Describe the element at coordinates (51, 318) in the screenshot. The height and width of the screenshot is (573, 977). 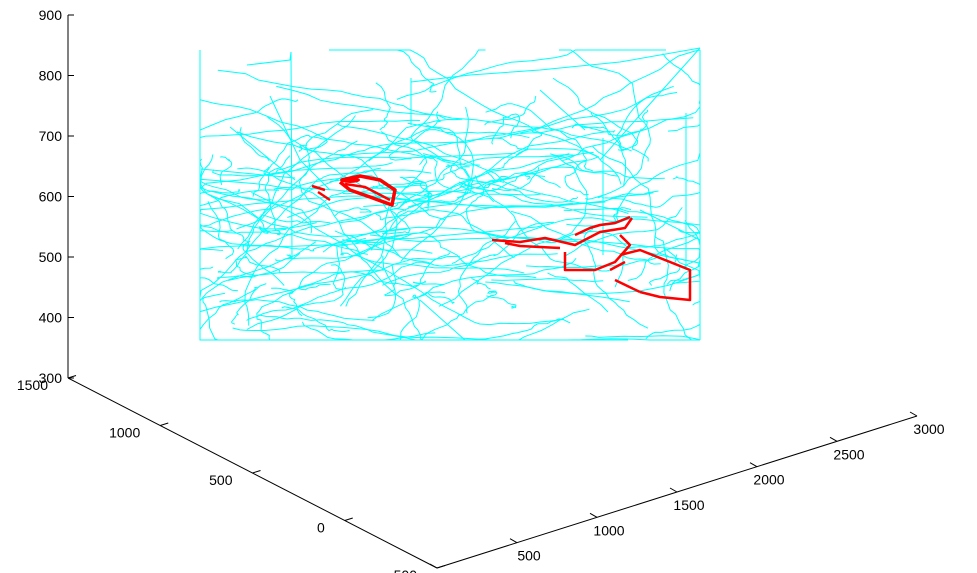
I see `z-tick-label: 400` at that location.